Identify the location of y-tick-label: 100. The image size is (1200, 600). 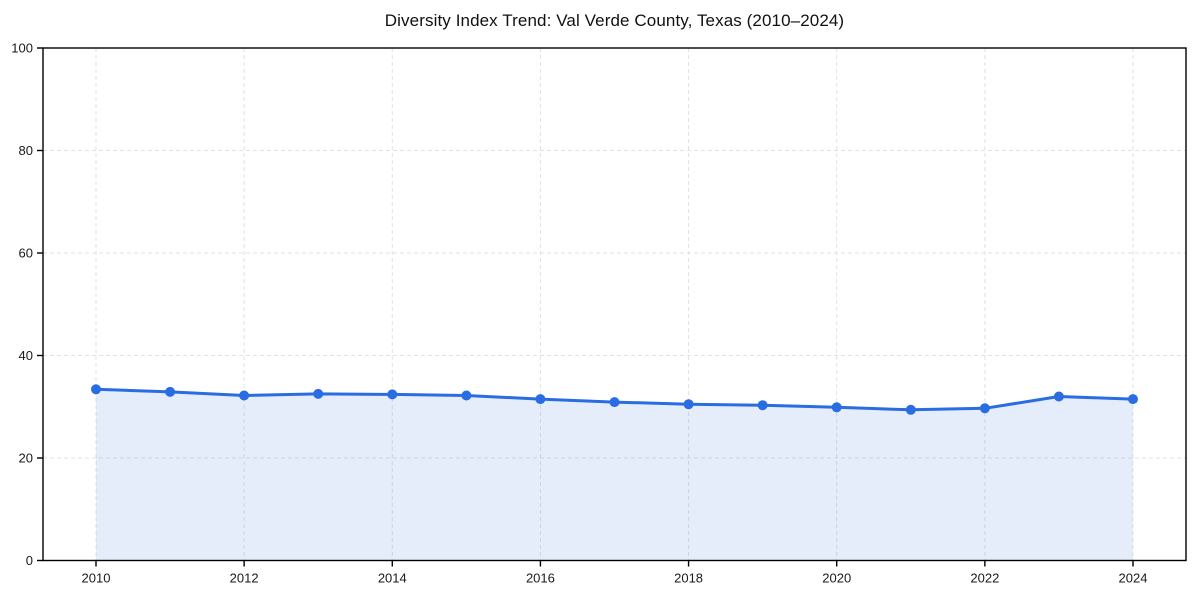
(22, 48).